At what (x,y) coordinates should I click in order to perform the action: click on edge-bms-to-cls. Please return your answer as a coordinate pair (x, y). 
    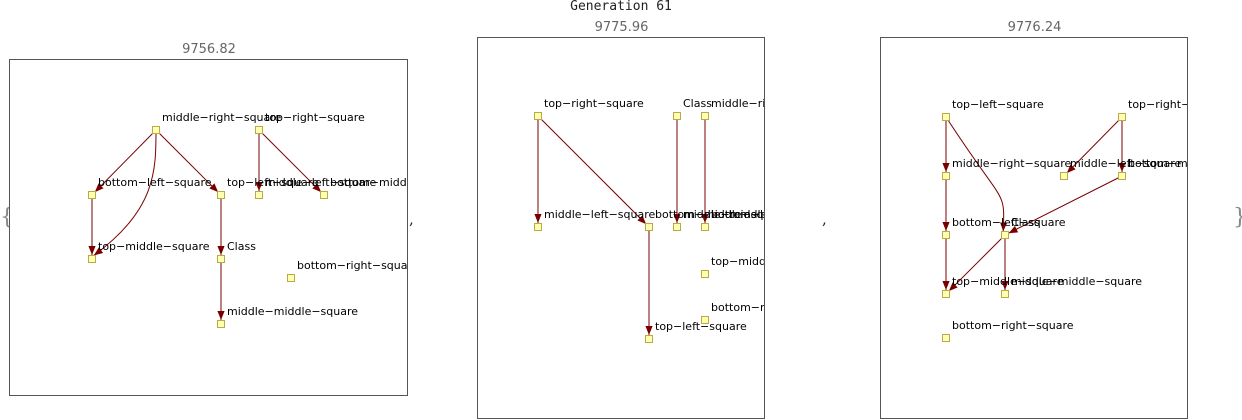
    Looking at the image, I should click on (1065, 204).